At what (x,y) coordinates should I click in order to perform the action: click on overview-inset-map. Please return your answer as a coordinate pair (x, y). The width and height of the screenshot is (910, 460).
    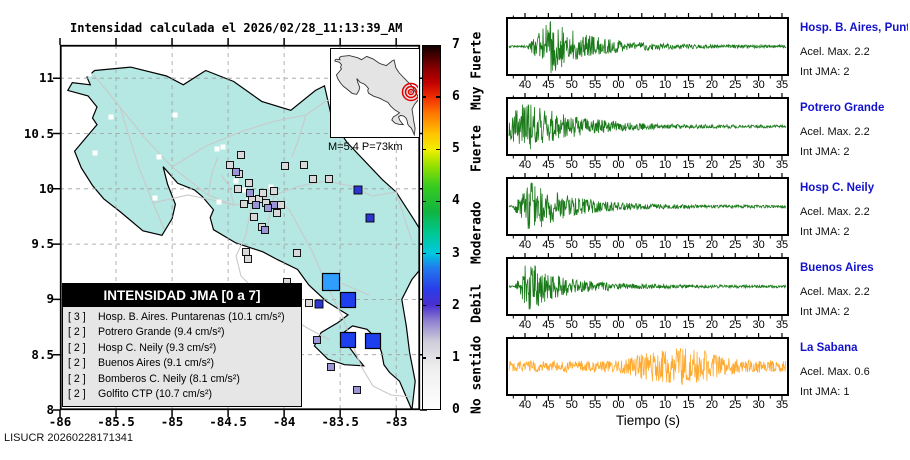
    Looking at the image, I should click on (375, 93).